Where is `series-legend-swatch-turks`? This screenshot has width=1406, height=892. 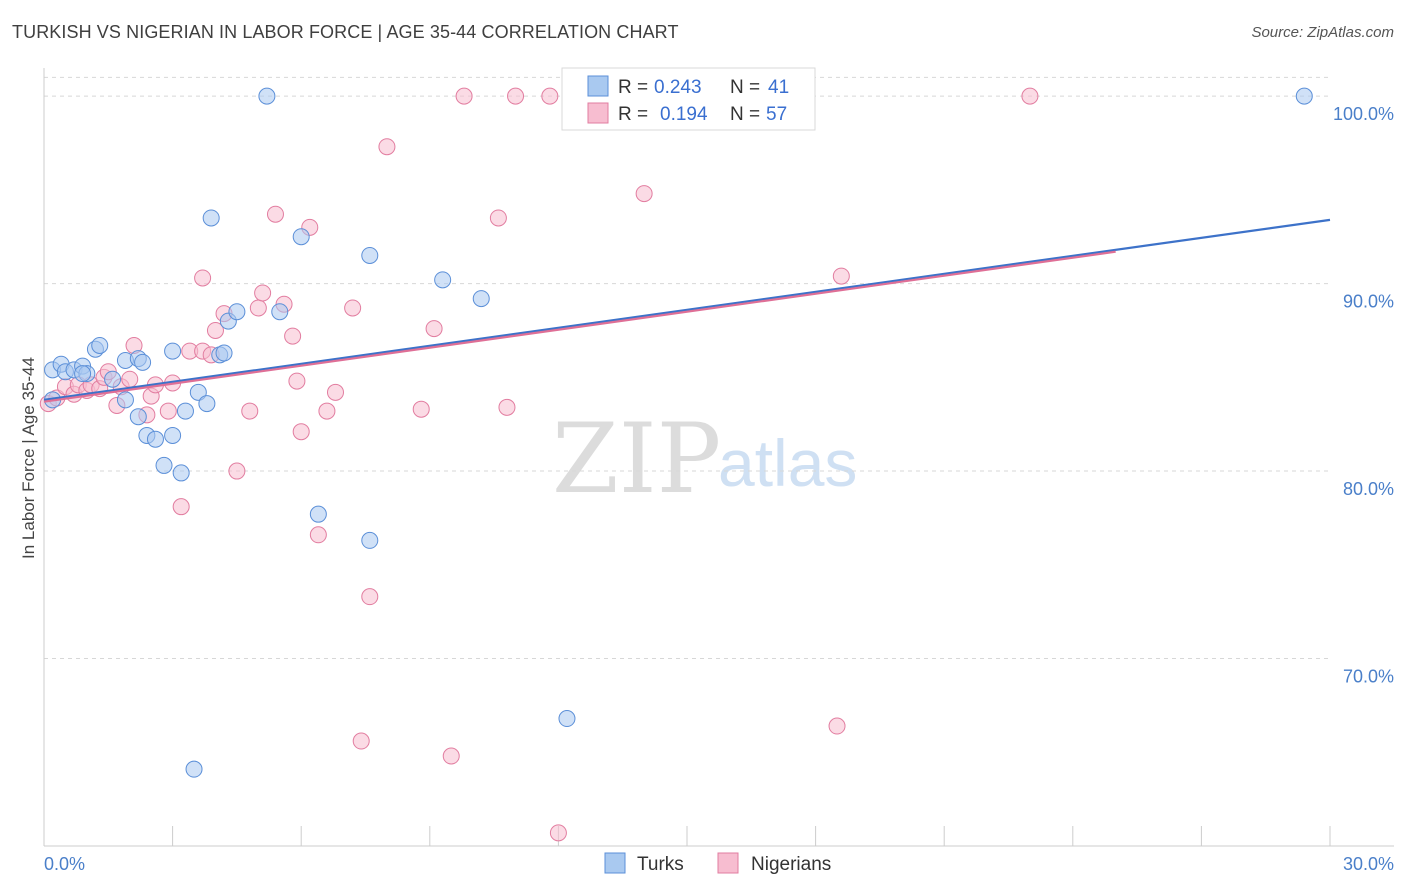
series-legend-swatch-turks is located at coordinates (615, 863).